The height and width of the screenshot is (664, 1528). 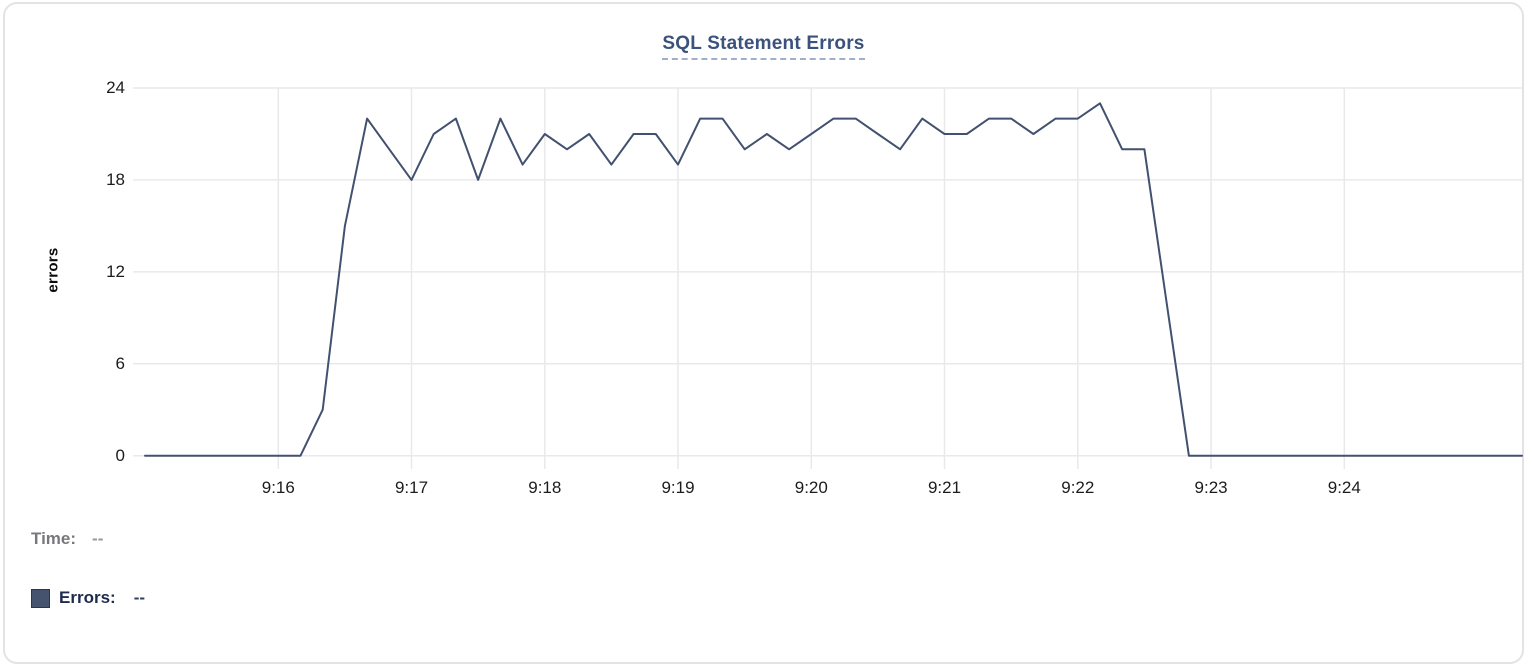 I want to click on x-tick-label: 9:20, so click(x=811, y=487).